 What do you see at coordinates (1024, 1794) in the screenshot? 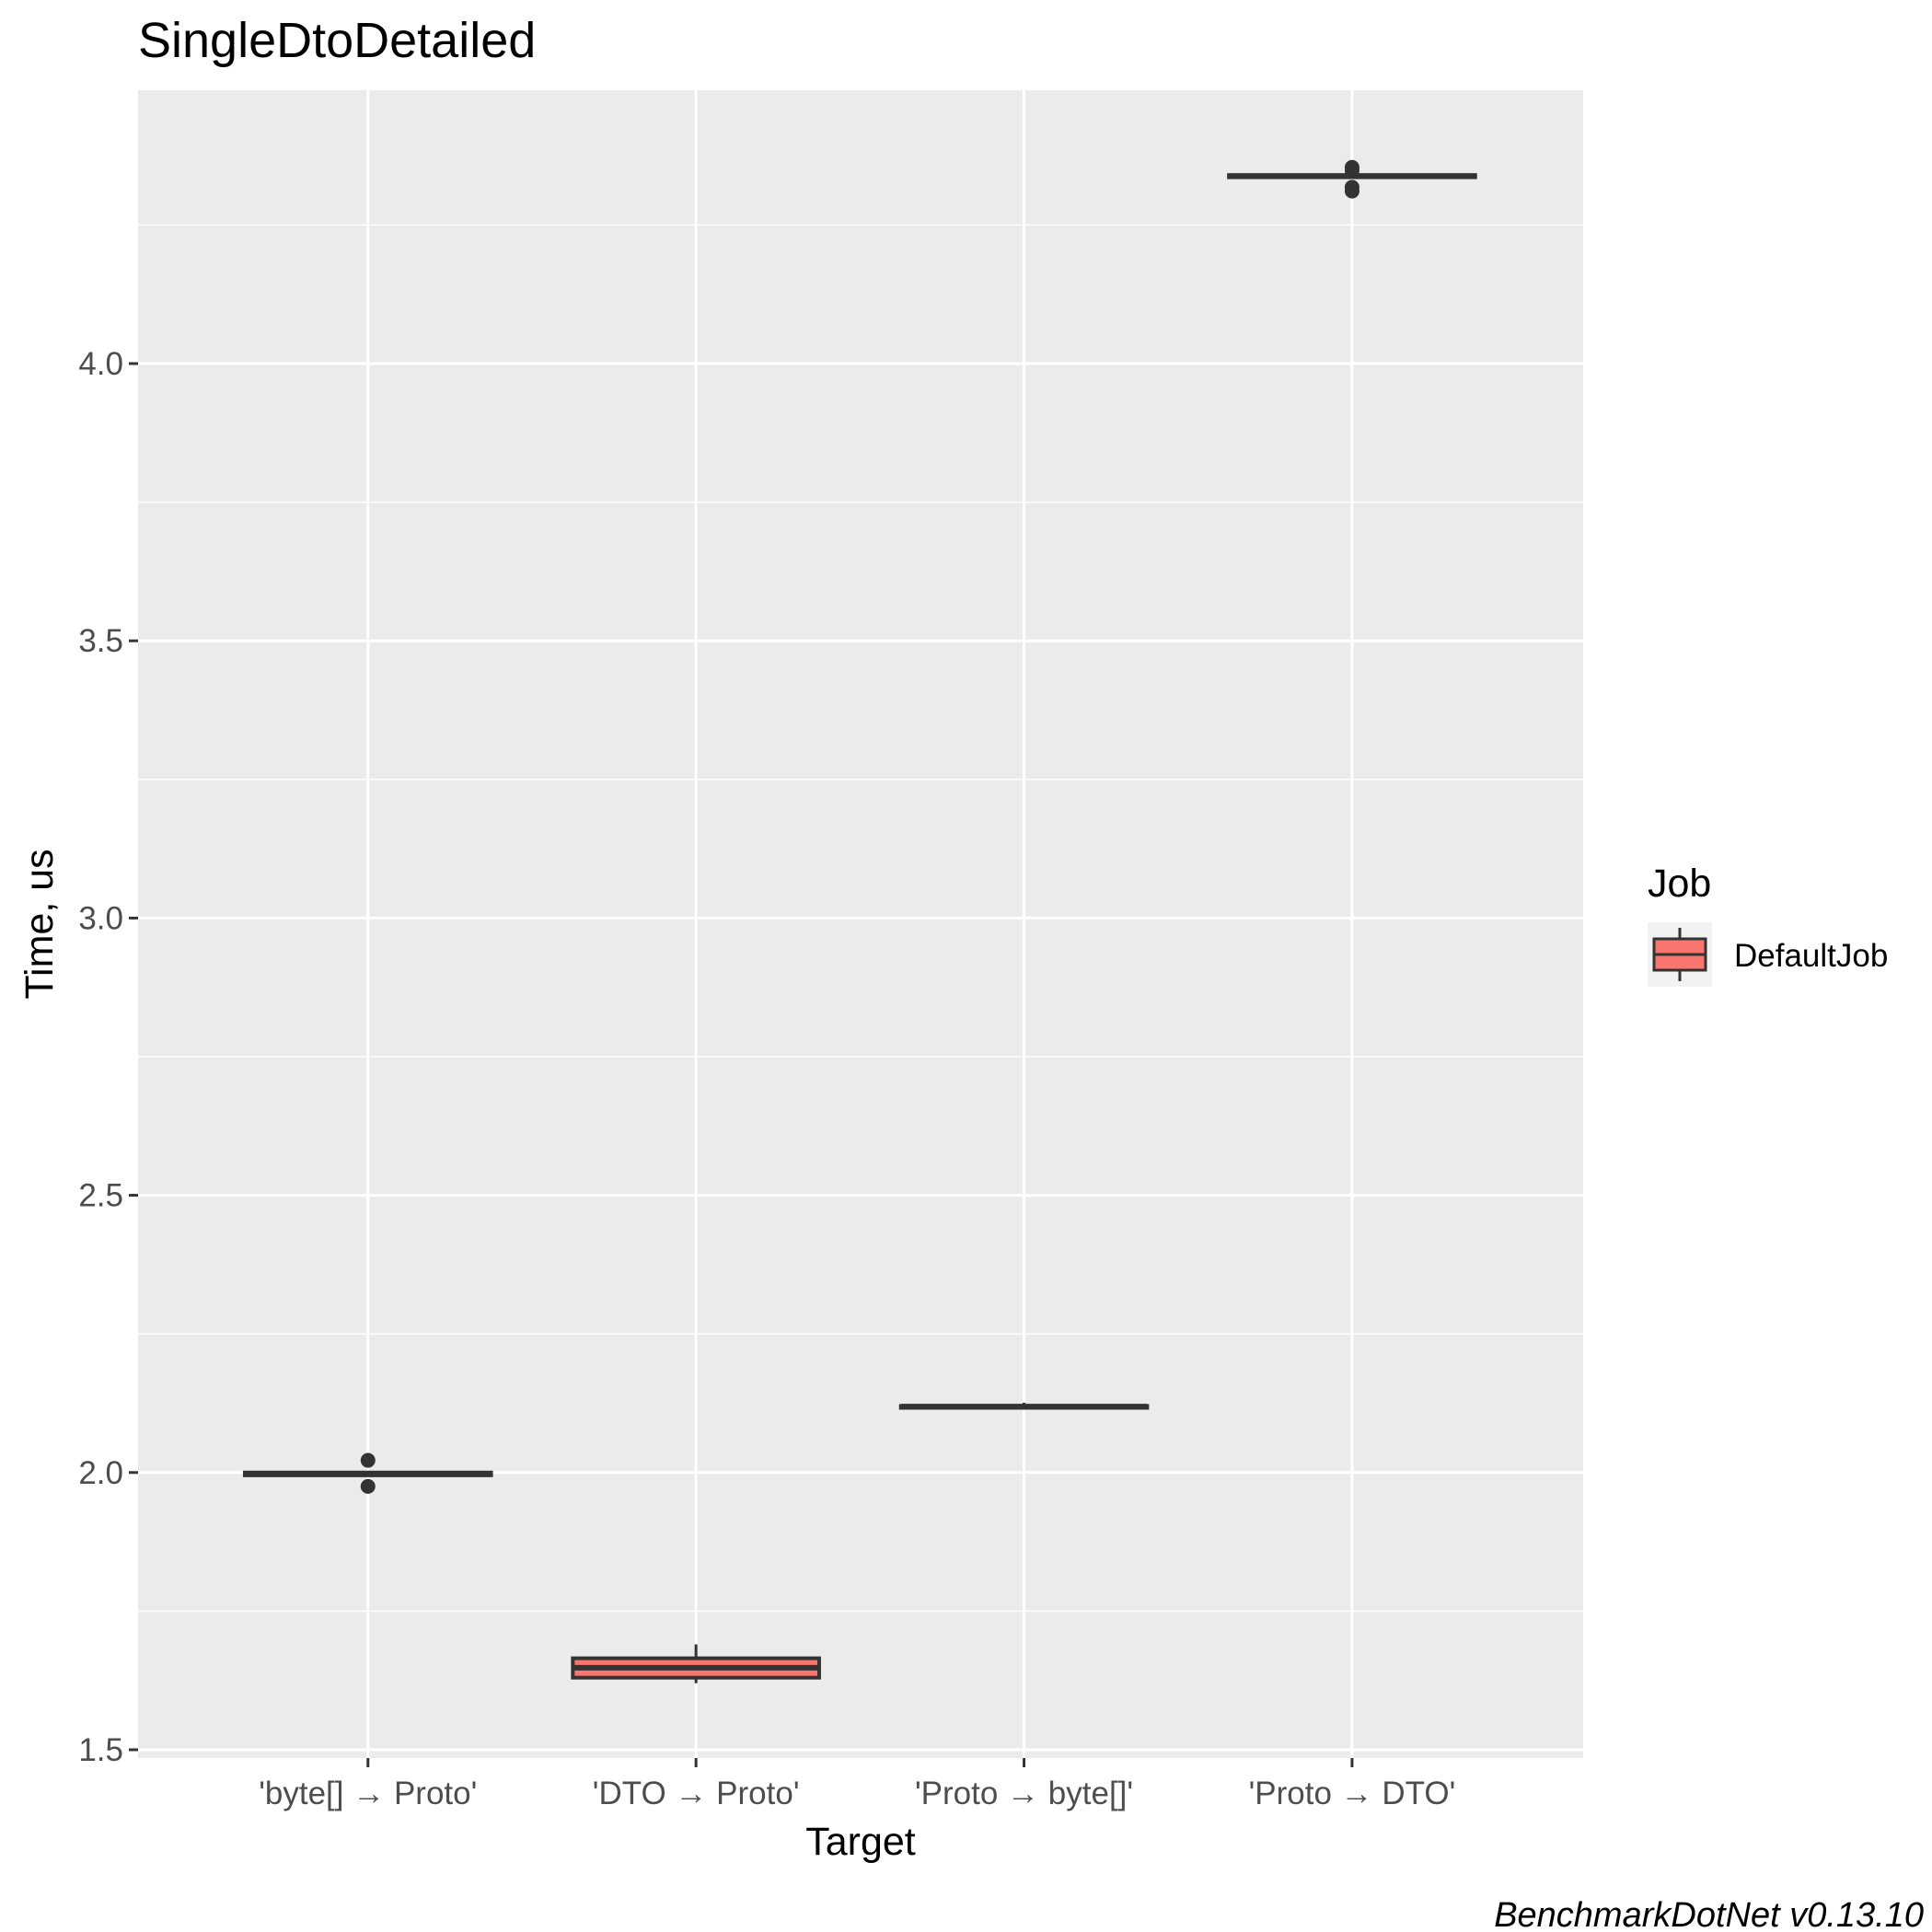
I see `x-tick-label: 'Proto → byte[]'` at bounding box center [1024, 1794].